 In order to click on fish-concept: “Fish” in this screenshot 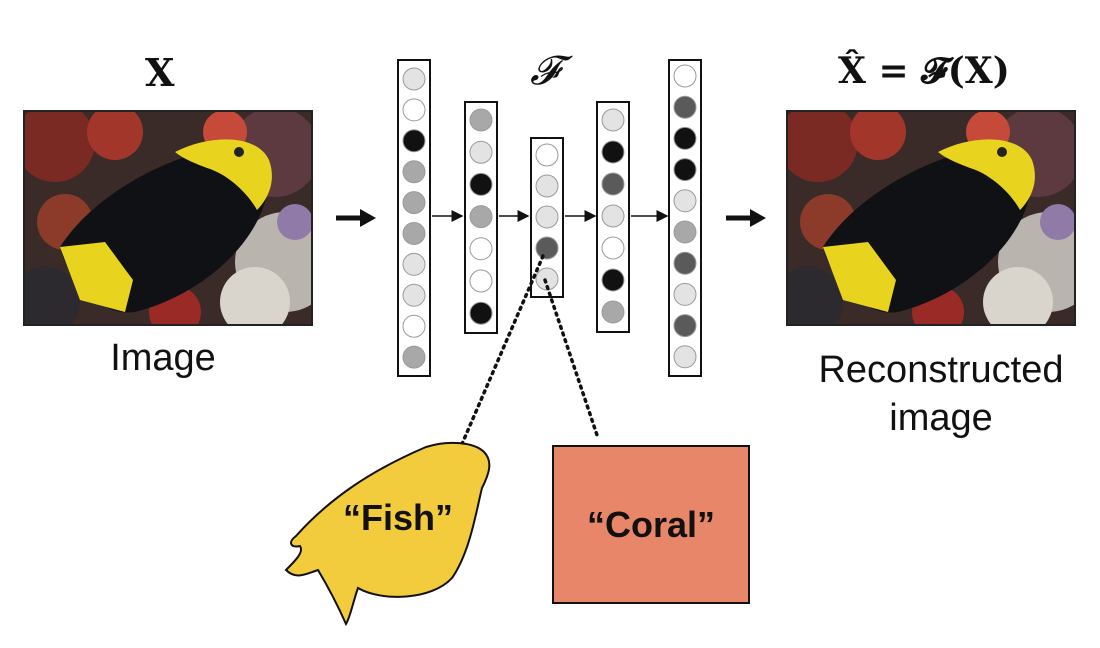, I will do `click(387, 534)`.